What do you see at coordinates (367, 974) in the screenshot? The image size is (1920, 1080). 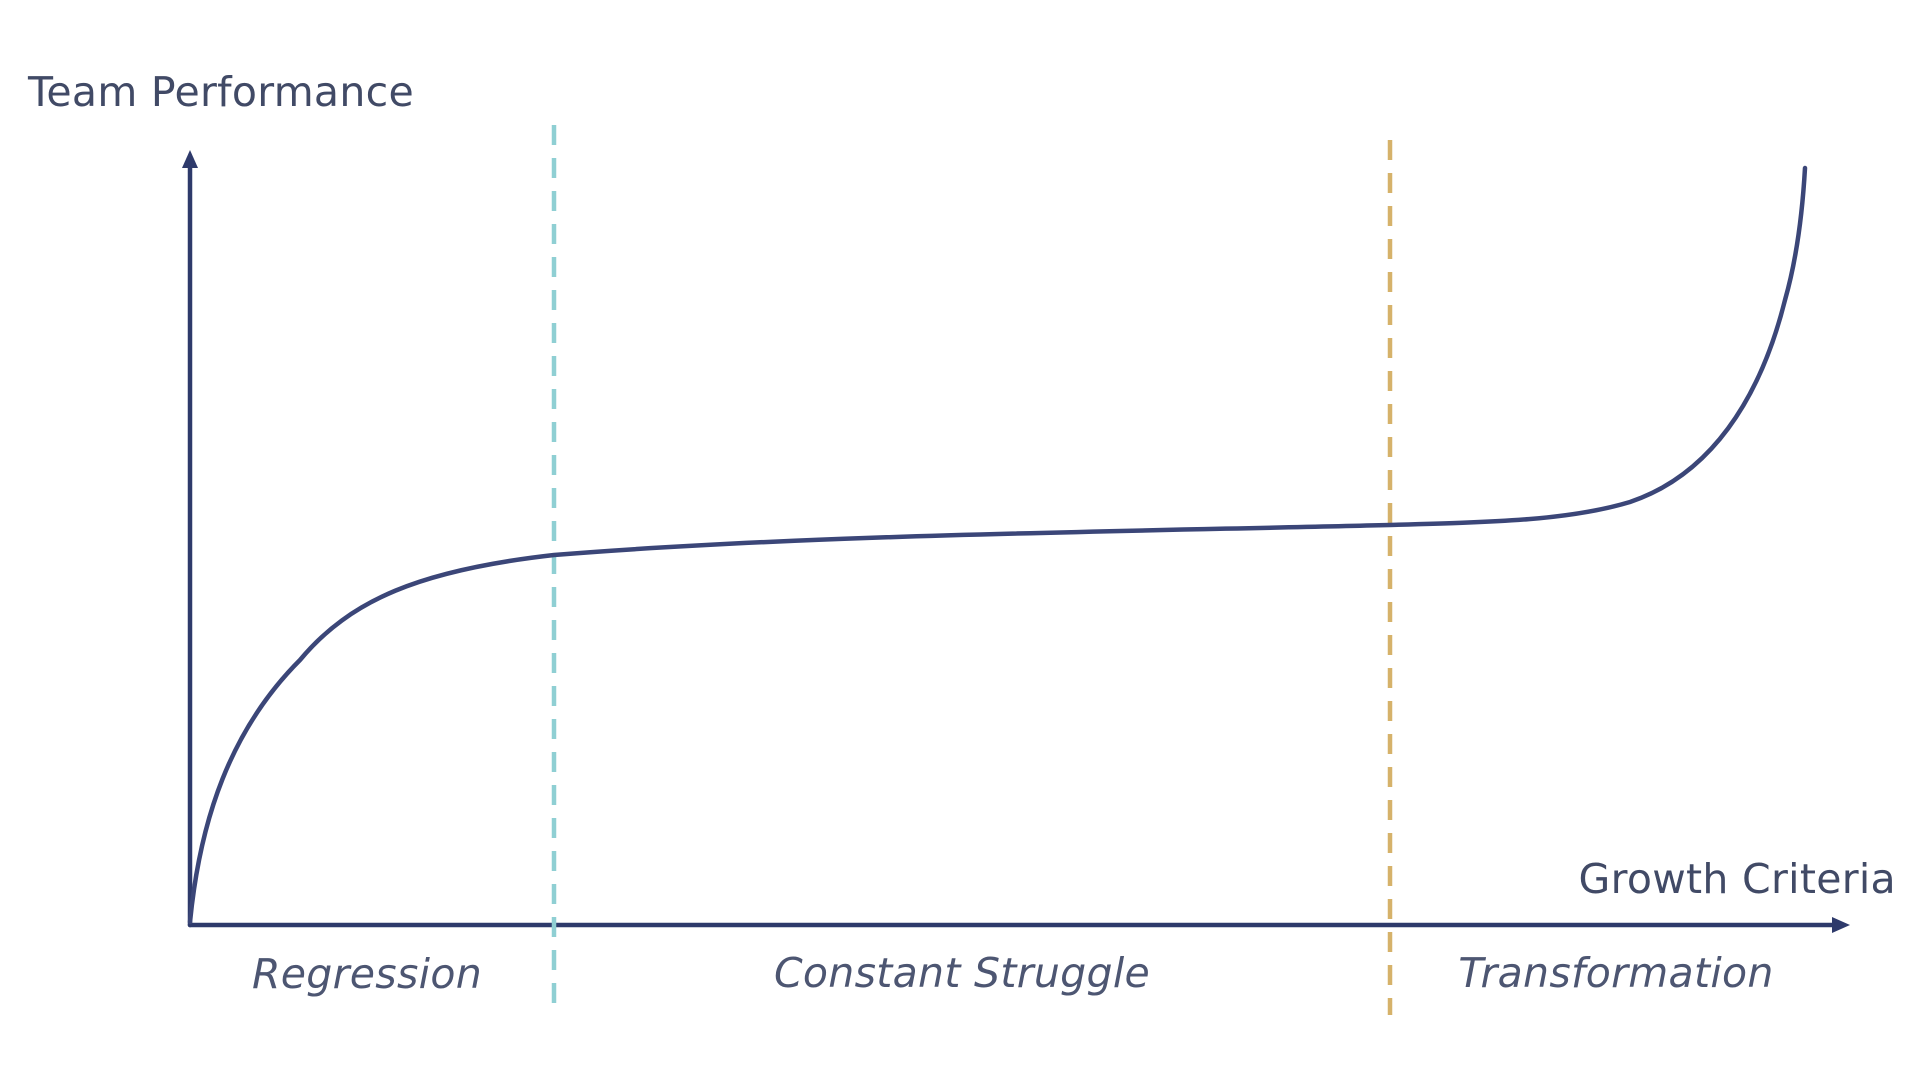 I see `phase-label-regression: Regression` at bounding box center [367, 974].